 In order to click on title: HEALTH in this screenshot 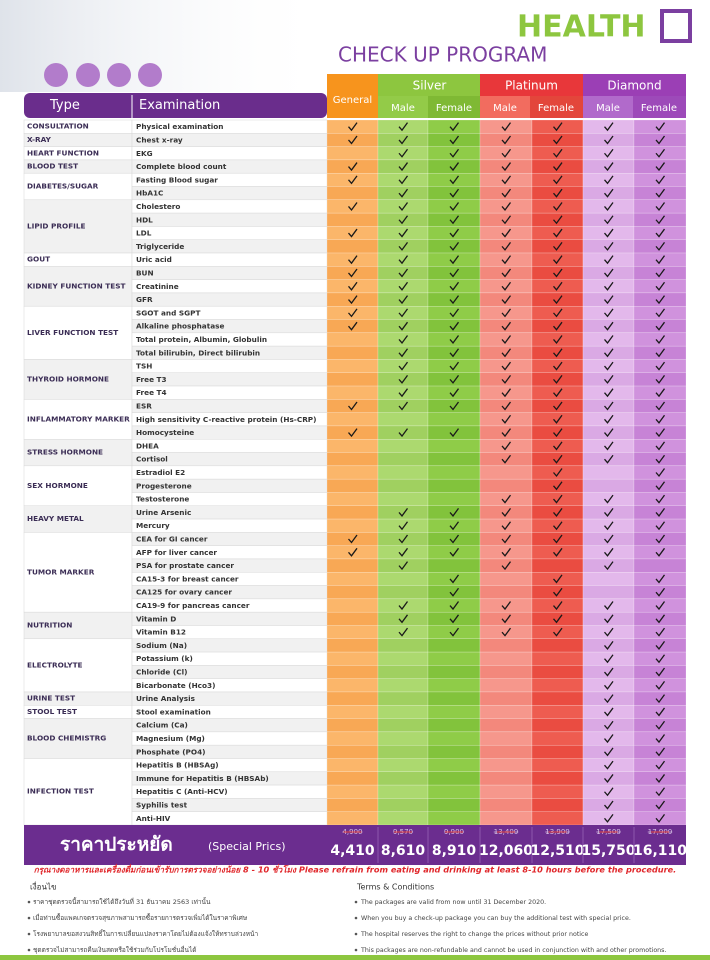, I will do `click(581, 27)`.